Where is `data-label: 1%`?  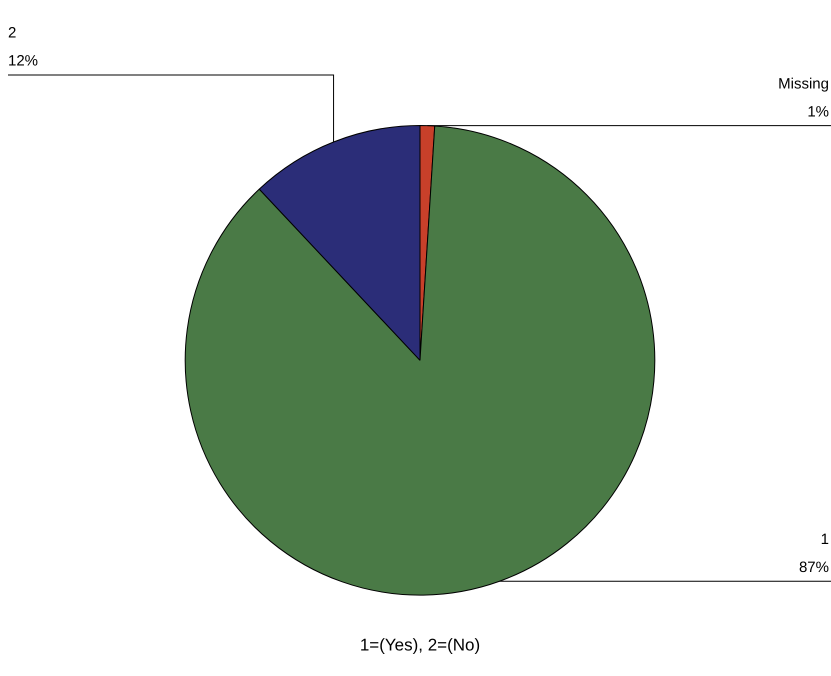
data-label: 1% is located at coordinates (818, 111).